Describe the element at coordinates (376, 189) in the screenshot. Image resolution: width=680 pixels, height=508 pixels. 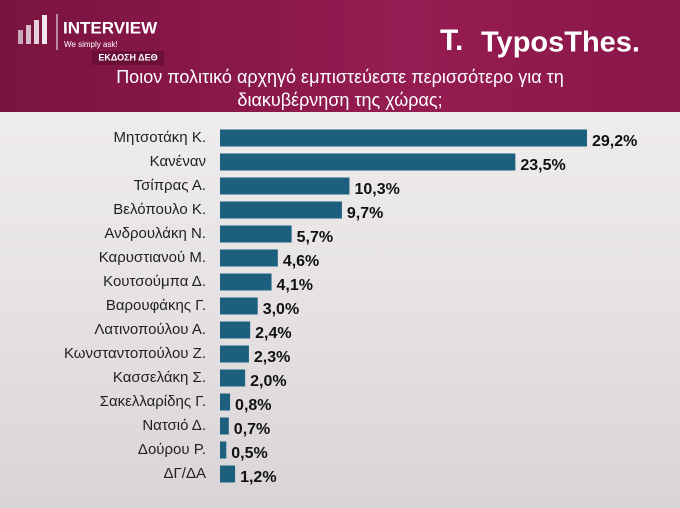
I see `value-label: 10,3%` at that location.